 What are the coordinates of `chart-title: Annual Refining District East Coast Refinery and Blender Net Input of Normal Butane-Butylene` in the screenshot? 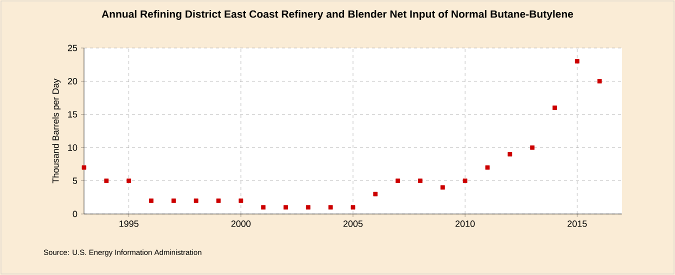 It's located at (338, 15).